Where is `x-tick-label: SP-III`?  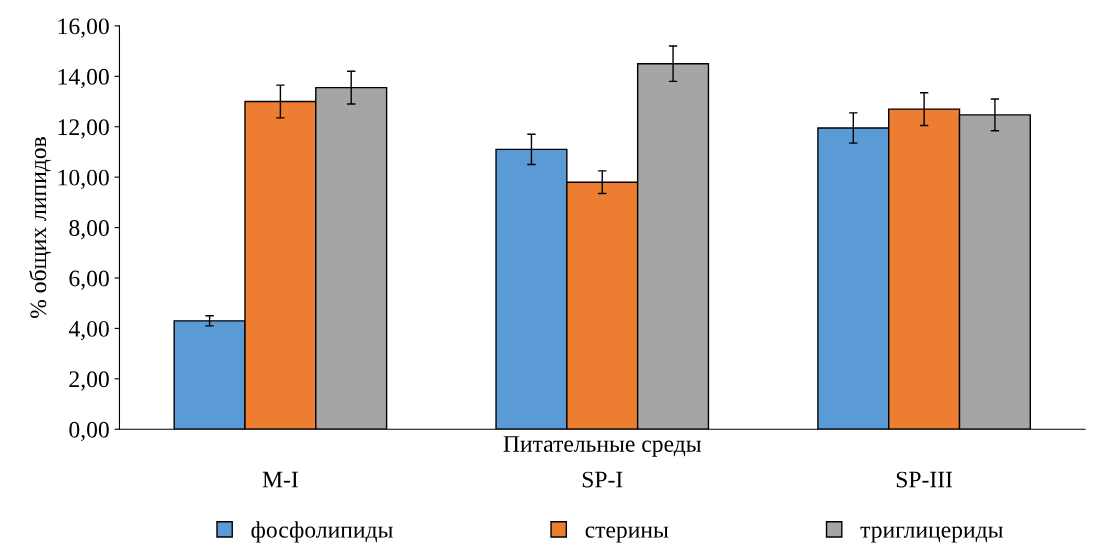
x-tick-label: SP-III is located at coordinates (924, 479).